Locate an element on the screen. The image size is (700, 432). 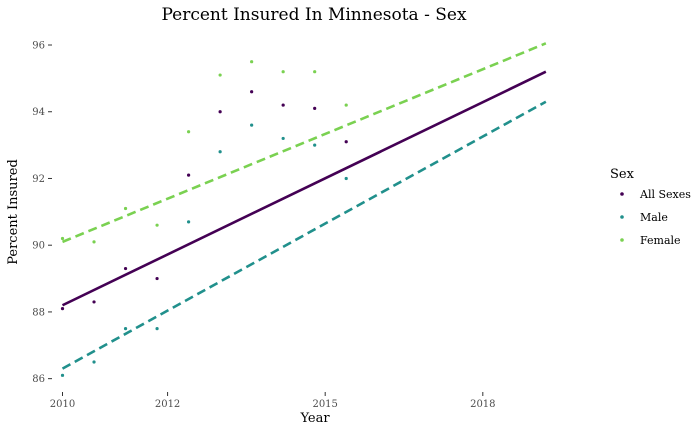
x-tick-label: 2012 is located at coordinates (167, 404).